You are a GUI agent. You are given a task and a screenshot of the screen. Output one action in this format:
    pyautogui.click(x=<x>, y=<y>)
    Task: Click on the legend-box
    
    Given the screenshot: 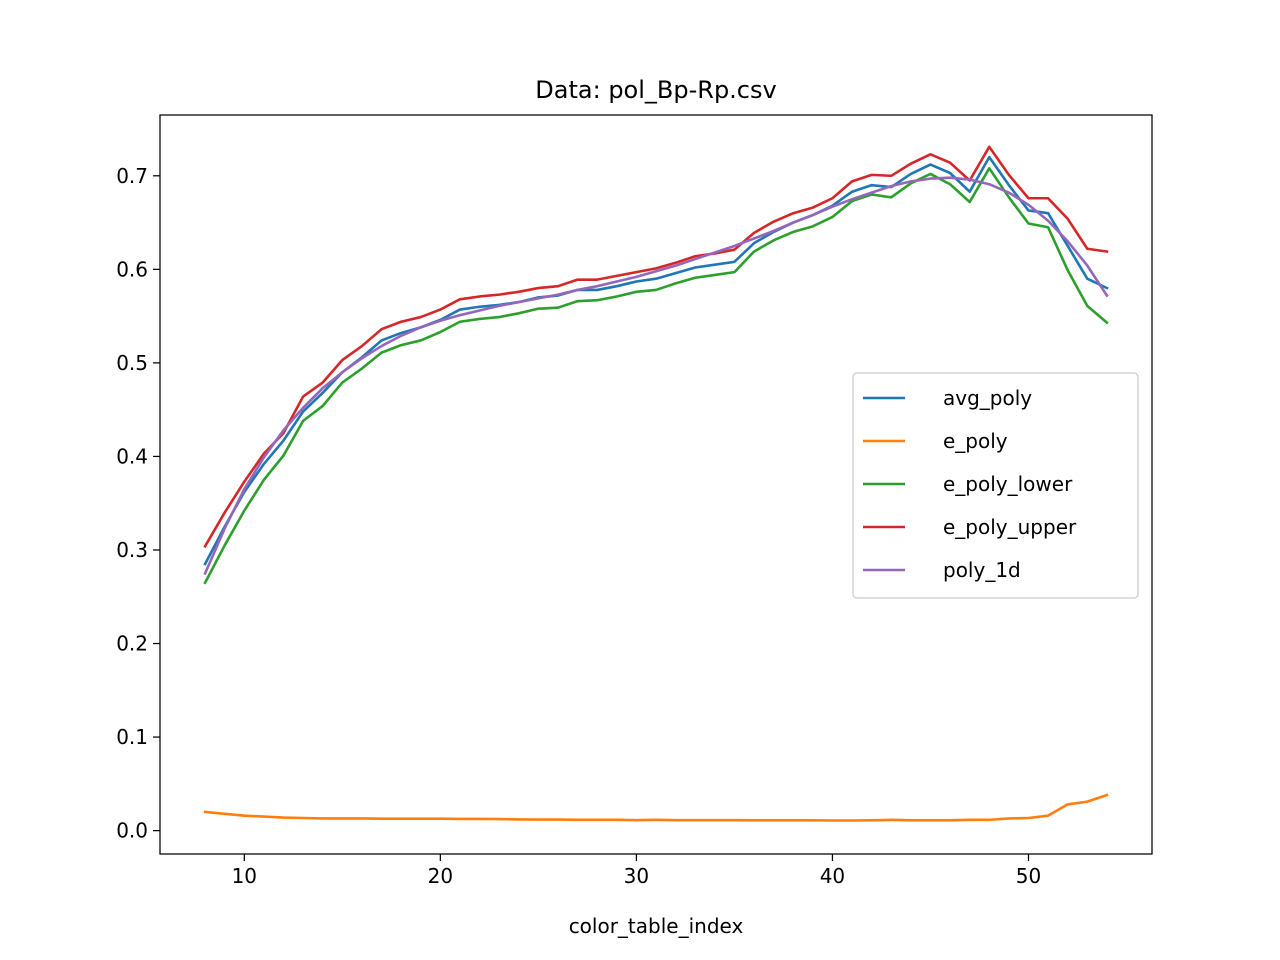 What is the action you would take?
    pyautogui.click(x=995, y=485)
    